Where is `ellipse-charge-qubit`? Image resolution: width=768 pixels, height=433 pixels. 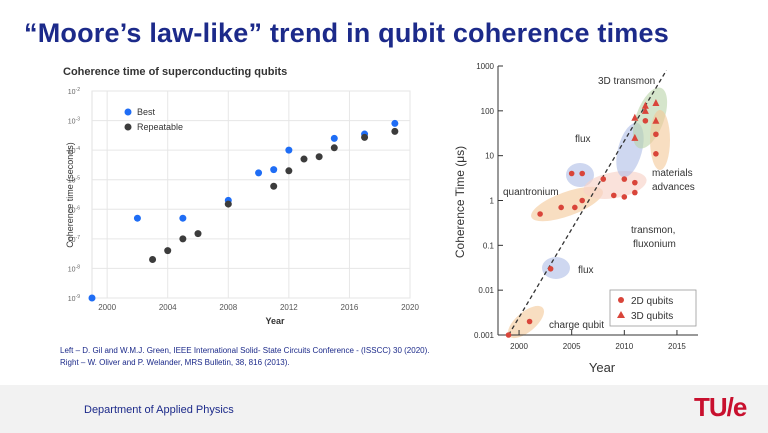 ellipse-charge-qubit is located at coordinates (526, 322).